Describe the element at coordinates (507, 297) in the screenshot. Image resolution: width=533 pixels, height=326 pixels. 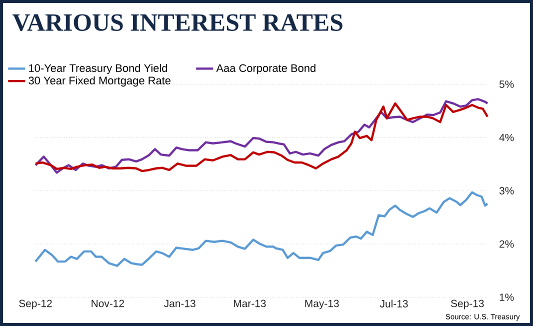
I see `y-tick-label: 1%` at that location.